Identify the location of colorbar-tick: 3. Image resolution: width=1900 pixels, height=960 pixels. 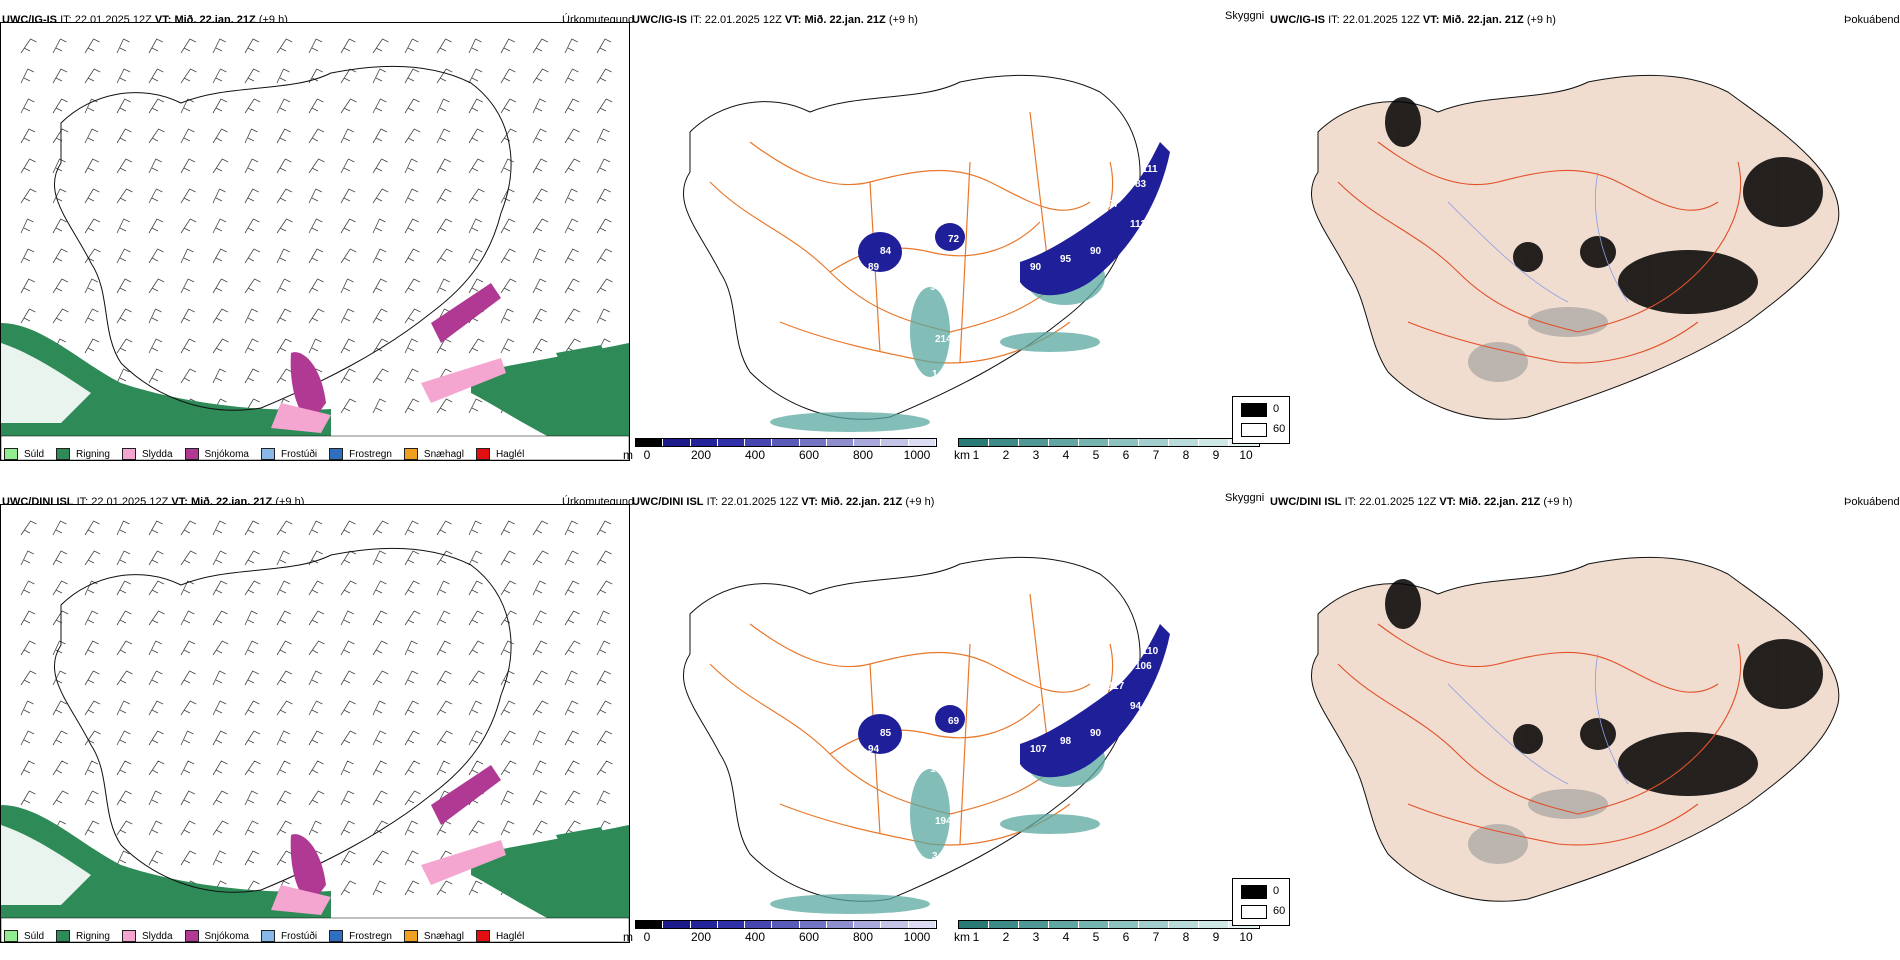
(1036, 455).